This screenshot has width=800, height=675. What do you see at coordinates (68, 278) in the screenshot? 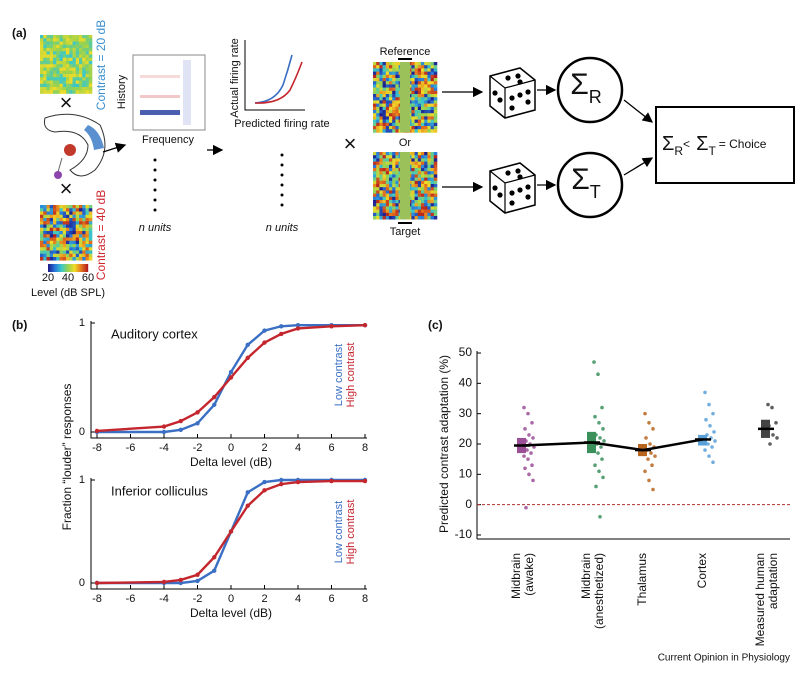
I see `colorbar-tick: 40` at bounding box center [68, 278].